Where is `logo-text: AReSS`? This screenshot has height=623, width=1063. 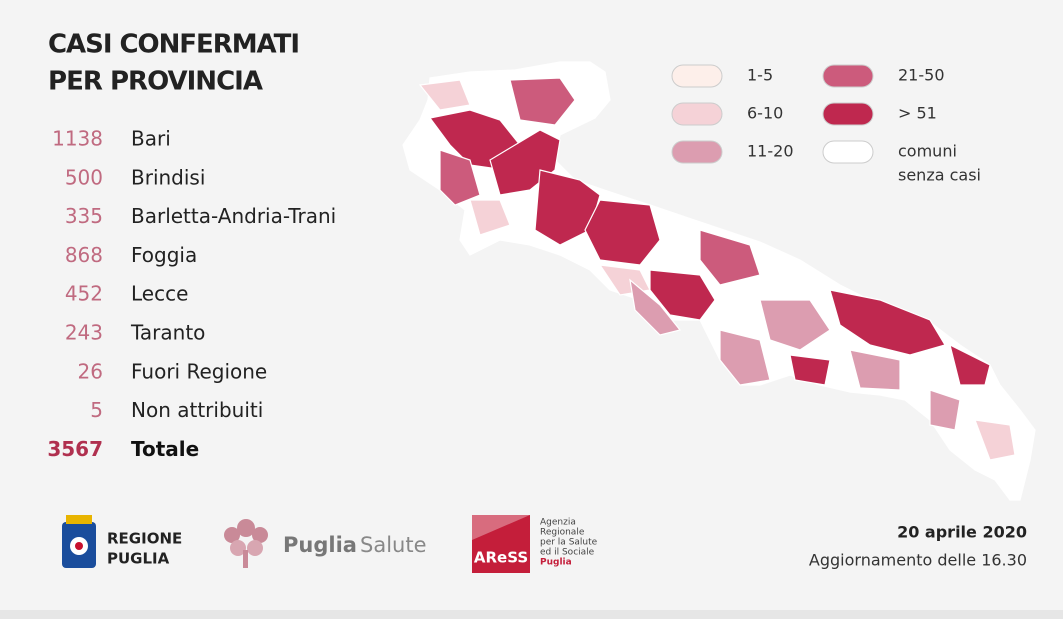
logo-text: AReSS is located at coordinates (501, 558).